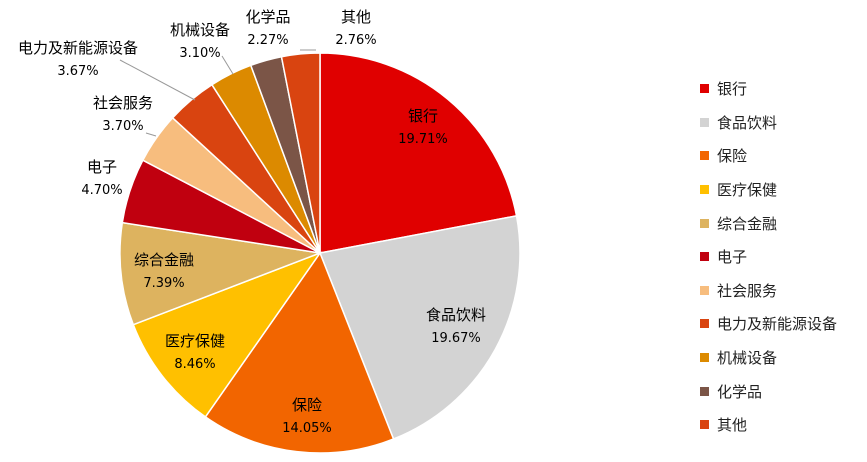 The height and width of the screenshot is (462, 867). What do you see at coordinates (740, 391) in the screenshot?
I see `legend-label: 化学品` at bounding box center [740, 391].